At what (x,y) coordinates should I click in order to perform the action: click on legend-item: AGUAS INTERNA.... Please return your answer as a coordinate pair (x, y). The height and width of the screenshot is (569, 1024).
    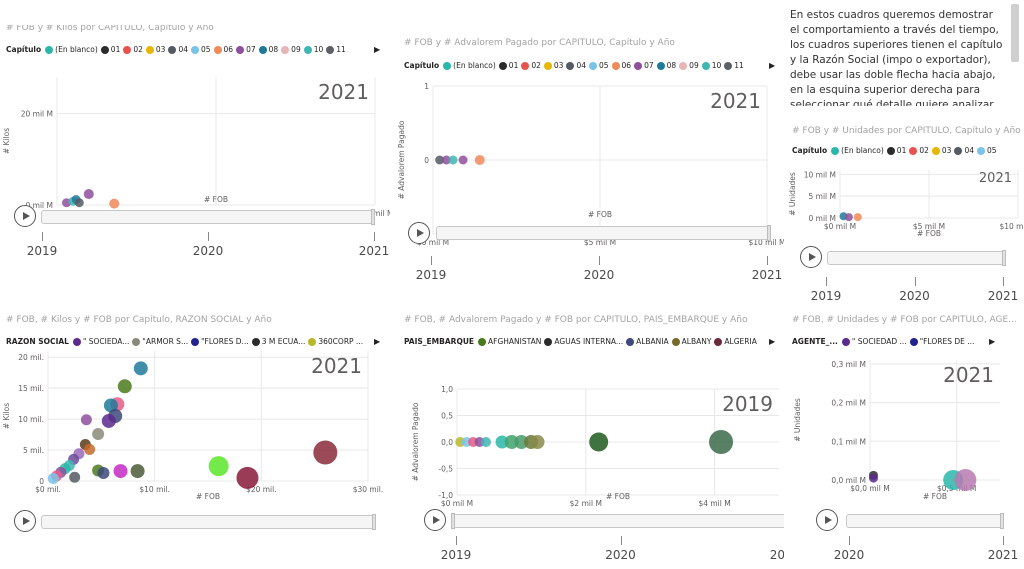
    Looking at the image, I should click on (583, 341).